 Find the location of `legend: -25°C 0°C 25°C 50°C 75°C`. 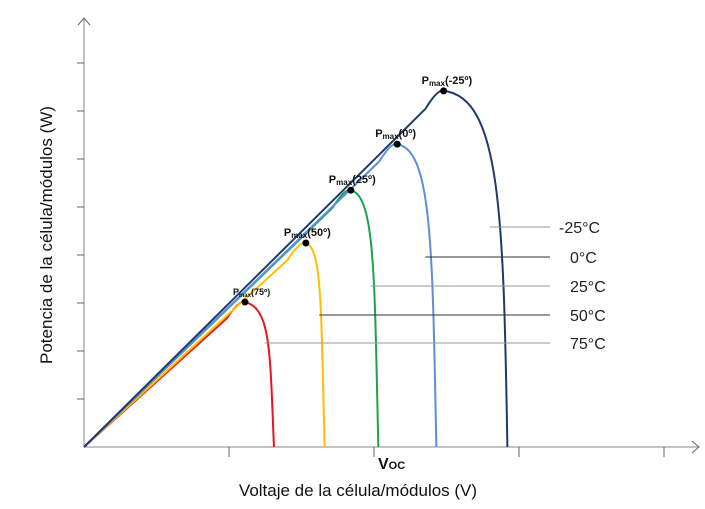

legend: -25°C 0°C 25°C 50°C 75°C is located at coordinates (435, 286).